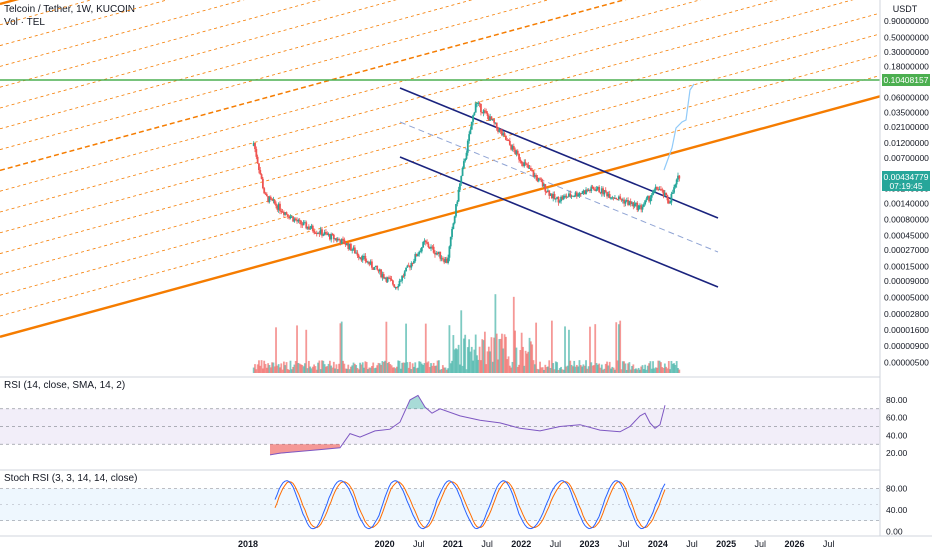 This screenshot has width=932, height=550. What do you see at coordinates (829, 544) in the screenshot?
I see `time-tick-label: Jul` at bounding box center [829, 544].